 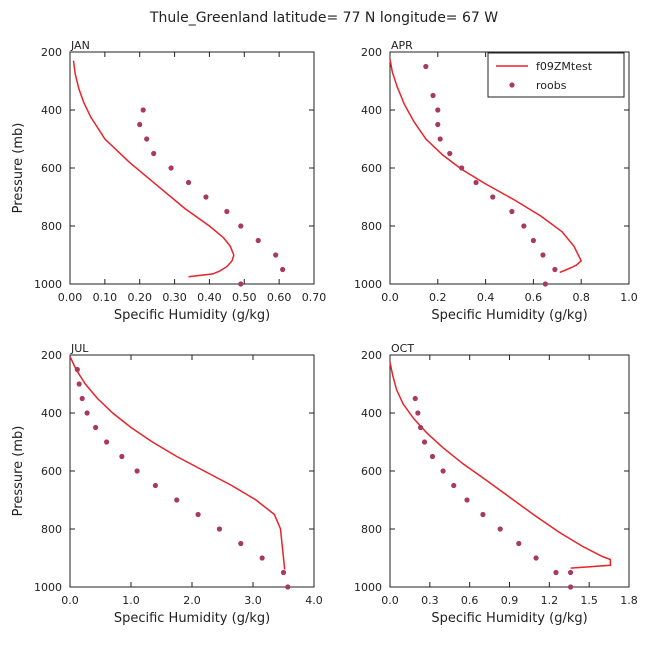 I want to click on x-tick-label: 0.8, so click(x=581, y=297).